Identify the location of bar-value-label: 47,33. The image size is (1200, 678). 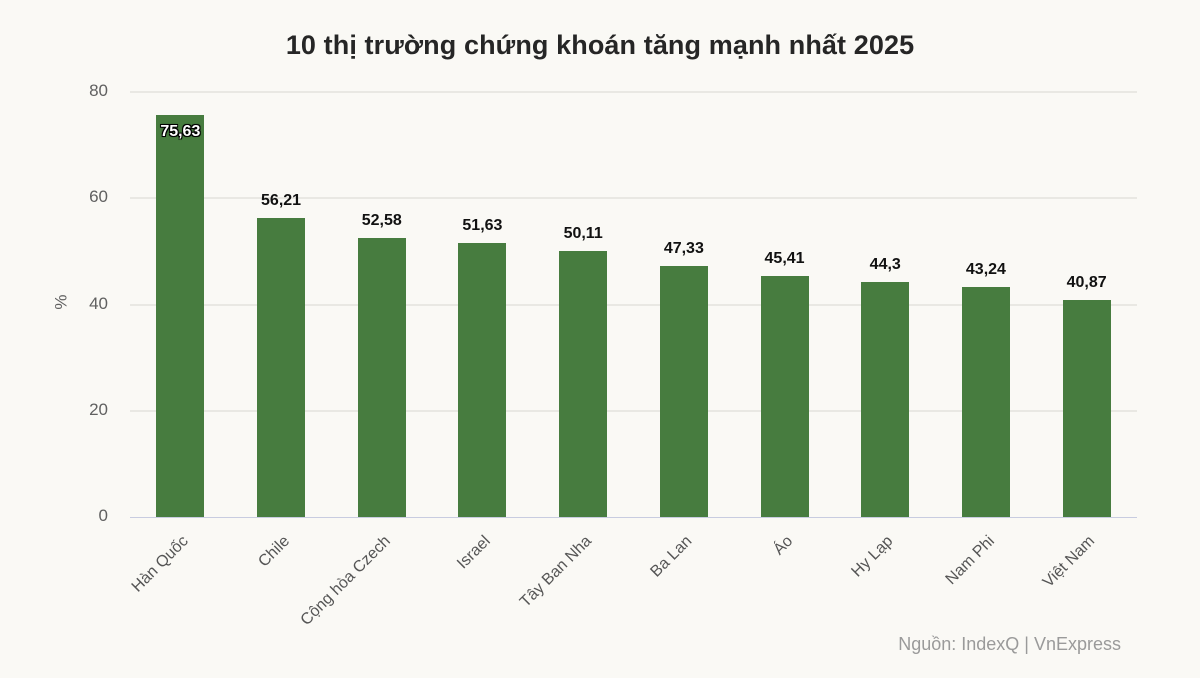
(683, 248).